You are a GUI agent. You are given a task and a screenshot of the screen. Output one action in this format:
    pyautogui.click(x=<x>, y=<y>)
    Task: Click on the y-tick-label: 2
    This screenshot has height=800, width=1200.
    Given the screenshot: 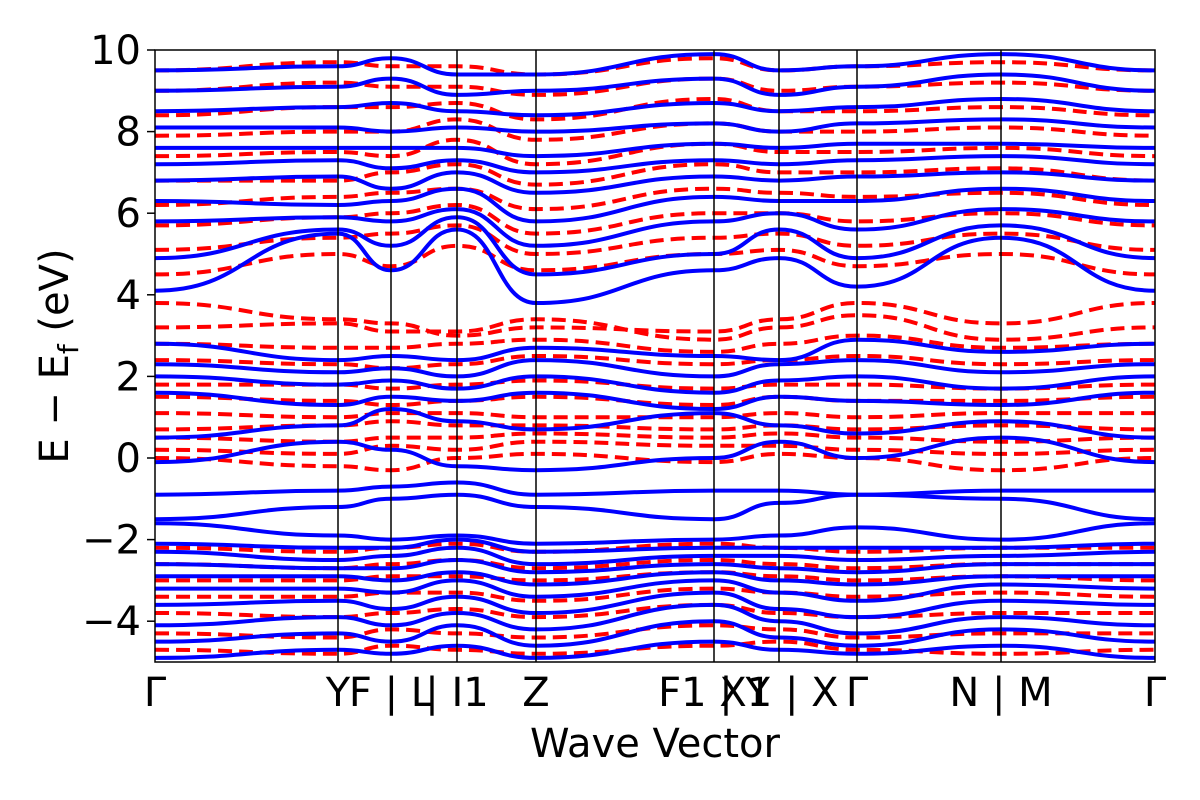 What is the action you would take?
    pyautogui.click(x=128, y=377)
    